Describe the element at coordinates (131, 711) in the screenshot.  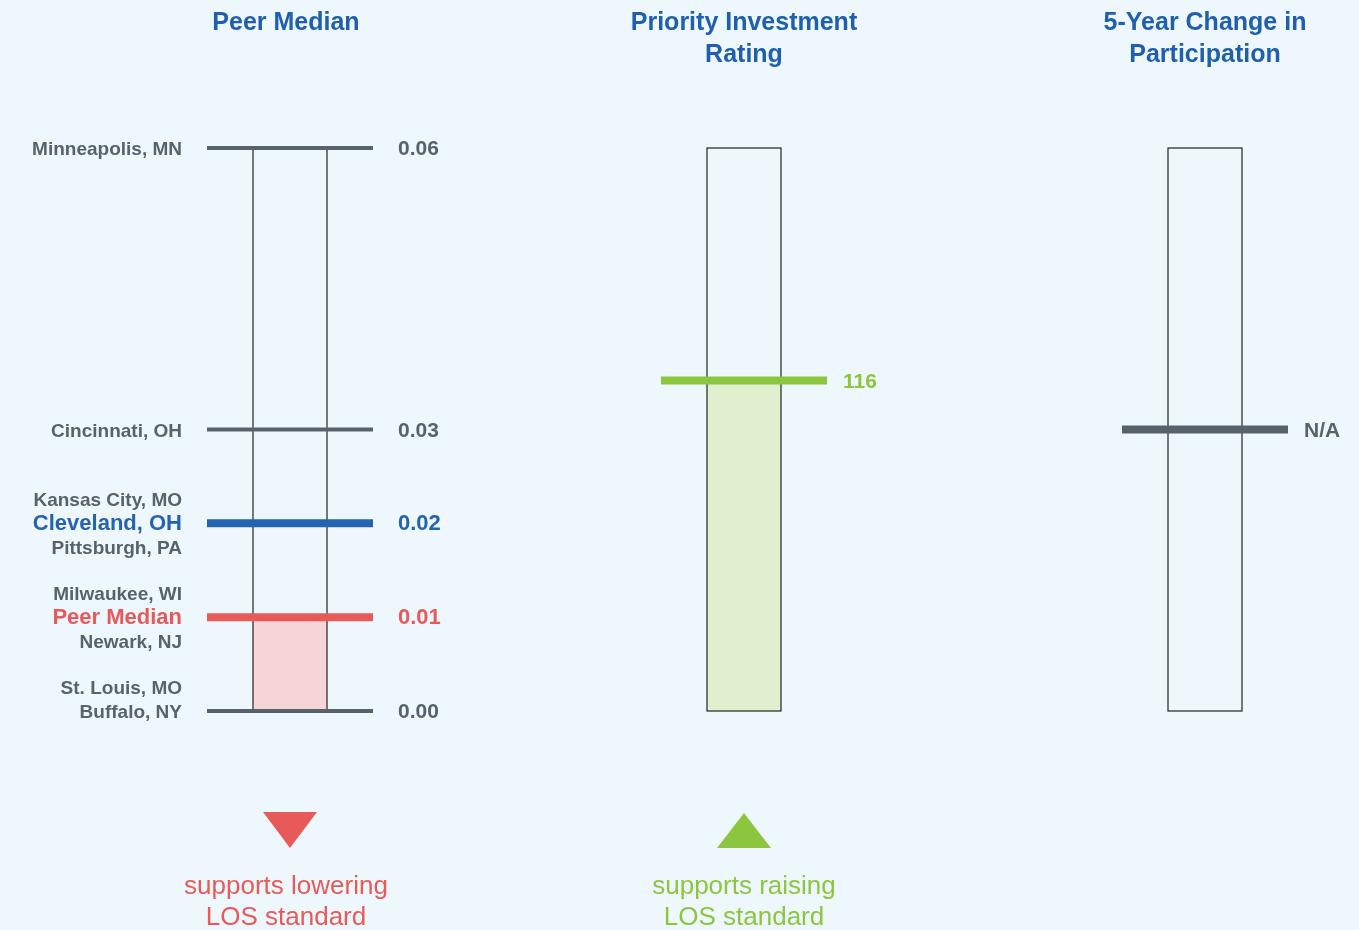
I see `category-label: Buffalo, NY` at that location.